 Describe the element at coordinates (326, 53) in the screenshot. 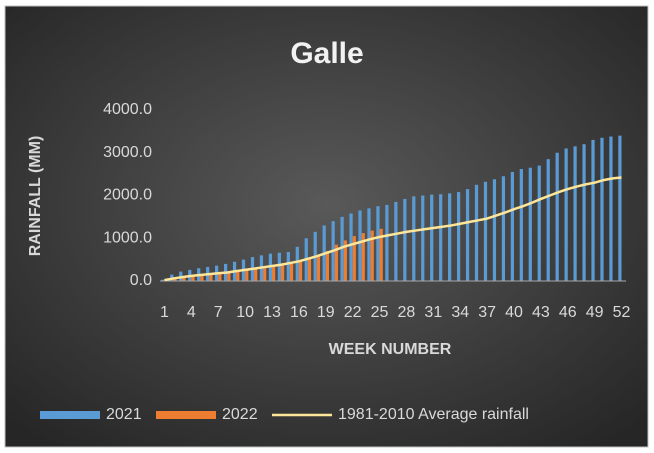

I see `chart-title: Galle` at that location.